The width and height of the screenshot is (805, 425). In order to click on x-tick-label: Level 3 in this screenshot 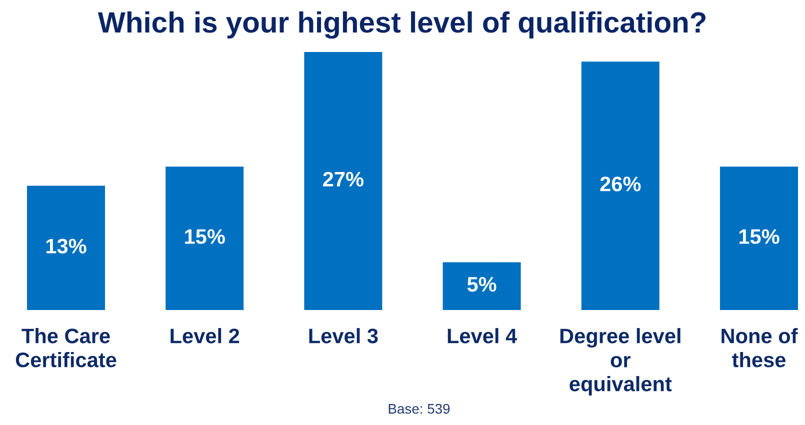, I will do `click(343, 336)`.